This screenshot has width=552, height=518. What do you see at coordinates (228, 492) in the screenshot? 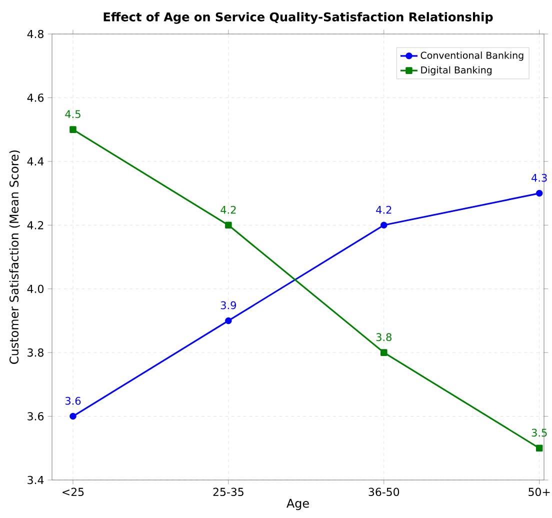
I see `x-tick-label: 25-35` at bounding box center [228, 492].